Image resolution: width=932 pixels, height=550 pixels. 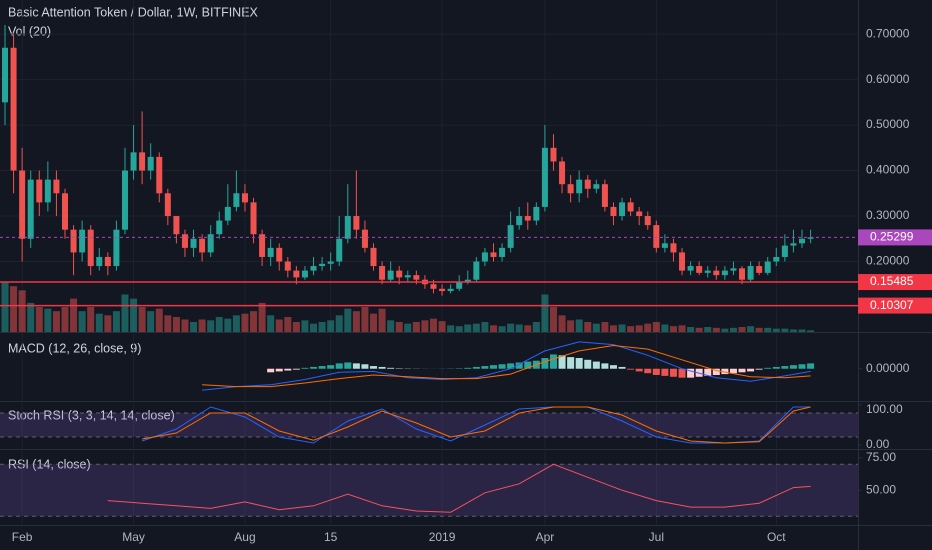 What do you see at coordinates (881, 489) in the screenshot?
I see `y-tick-label: 50.00` at bounding box center [881, 489].